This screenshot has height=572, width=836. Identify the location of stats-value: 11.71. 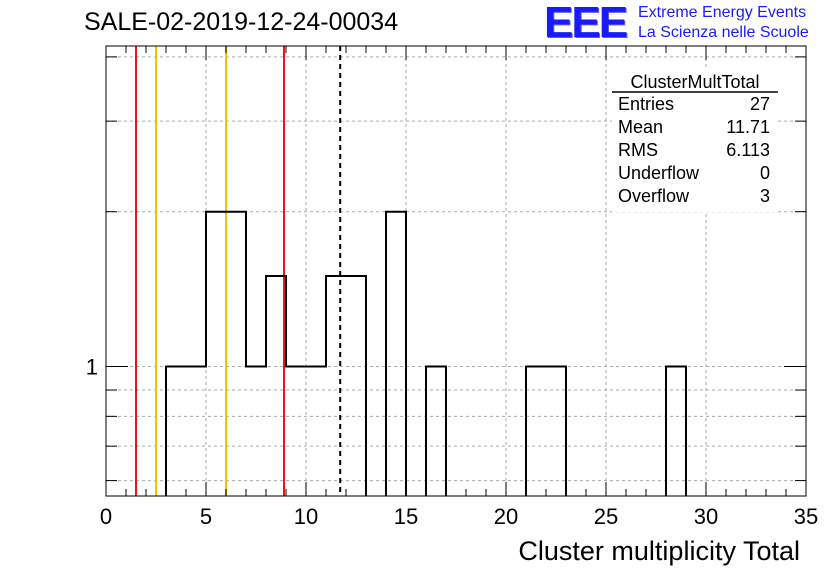
(748, 127).